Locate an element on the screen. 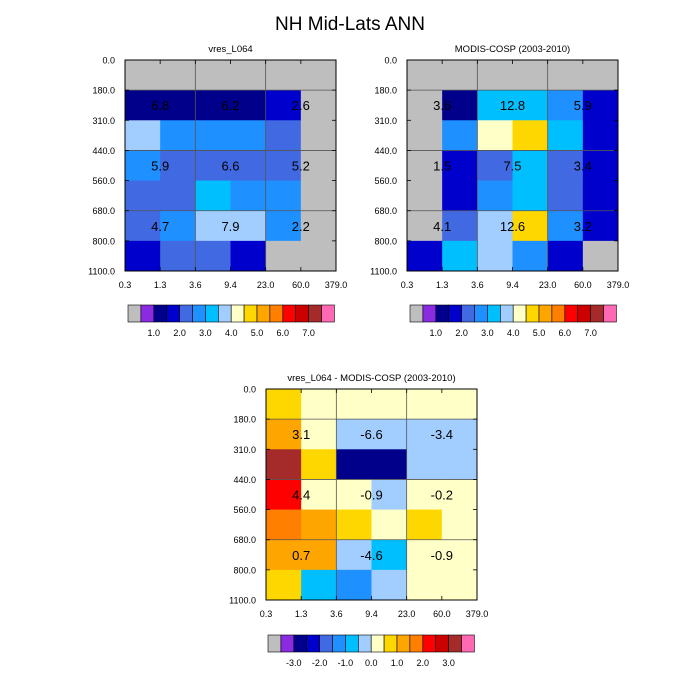  value-label: 6.6 is located at coordinates (230, 166).